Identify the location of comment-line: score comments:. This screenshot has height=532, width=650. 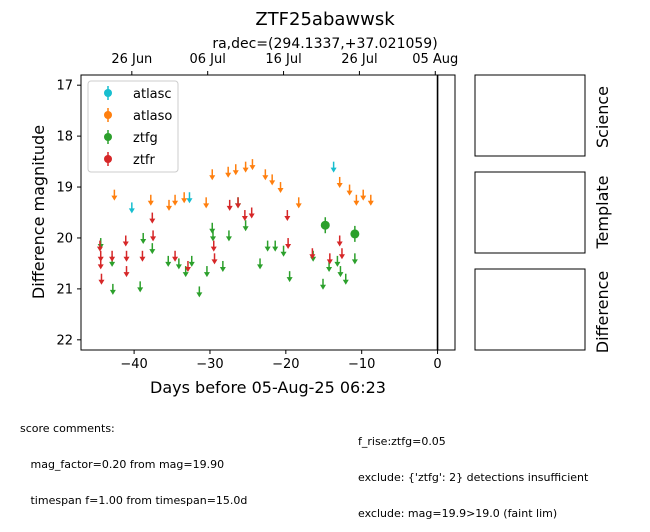
(67, 428).